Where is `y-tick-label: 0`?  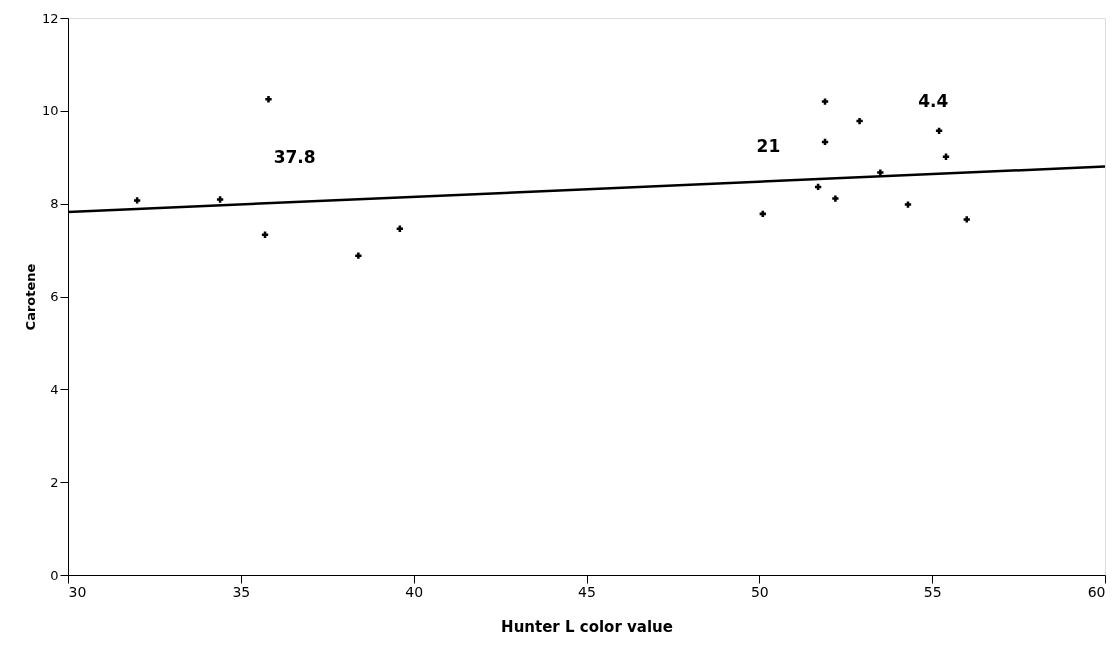
y-tick-label: 0 is located at coordinates (54, 575).